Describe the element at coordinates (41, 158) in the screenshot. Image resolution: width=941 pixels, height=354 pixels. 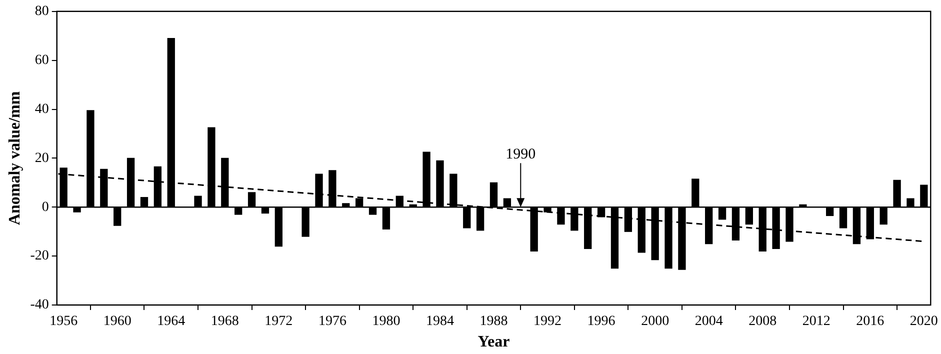
I see `y-tick-label: 20` at that location.